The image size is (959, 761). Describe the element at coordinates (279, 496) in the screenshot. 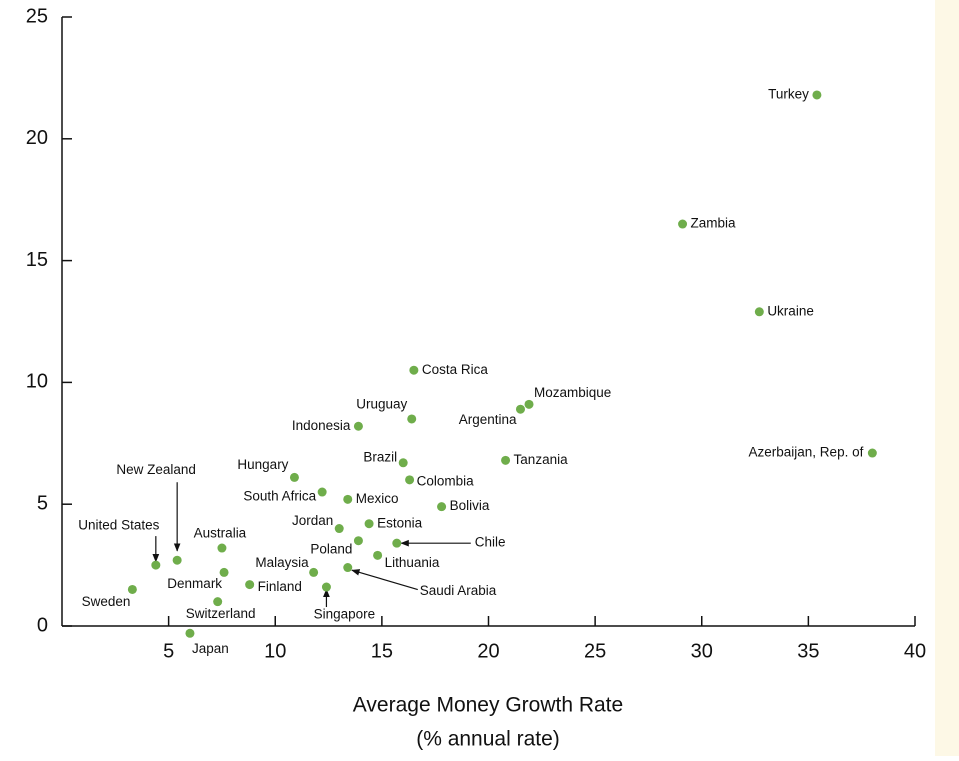

I see `point-label: South Africa` at that location.